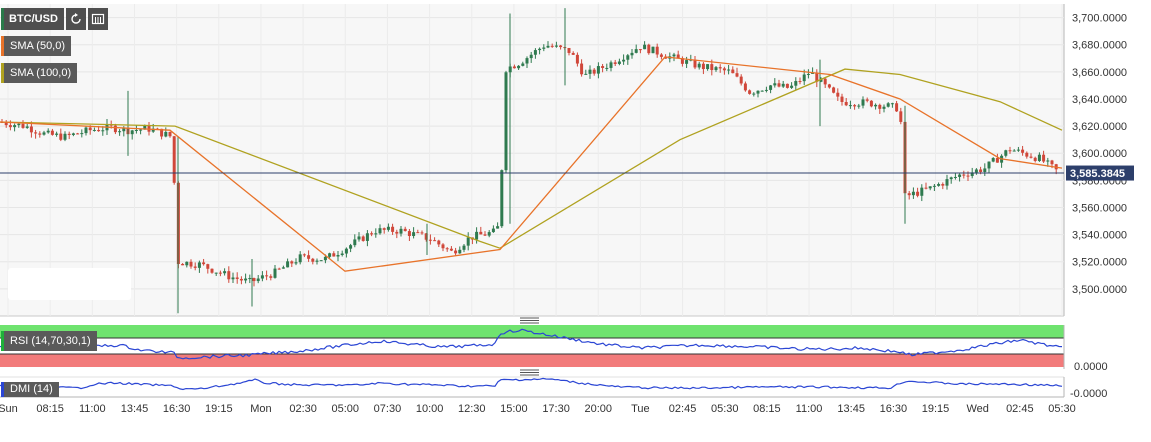 This screenshot has height=442, width=1151. Describe the element at coordinates (388, 409) in the screenshot. I see `time-tick-label: 07:30` at that location.